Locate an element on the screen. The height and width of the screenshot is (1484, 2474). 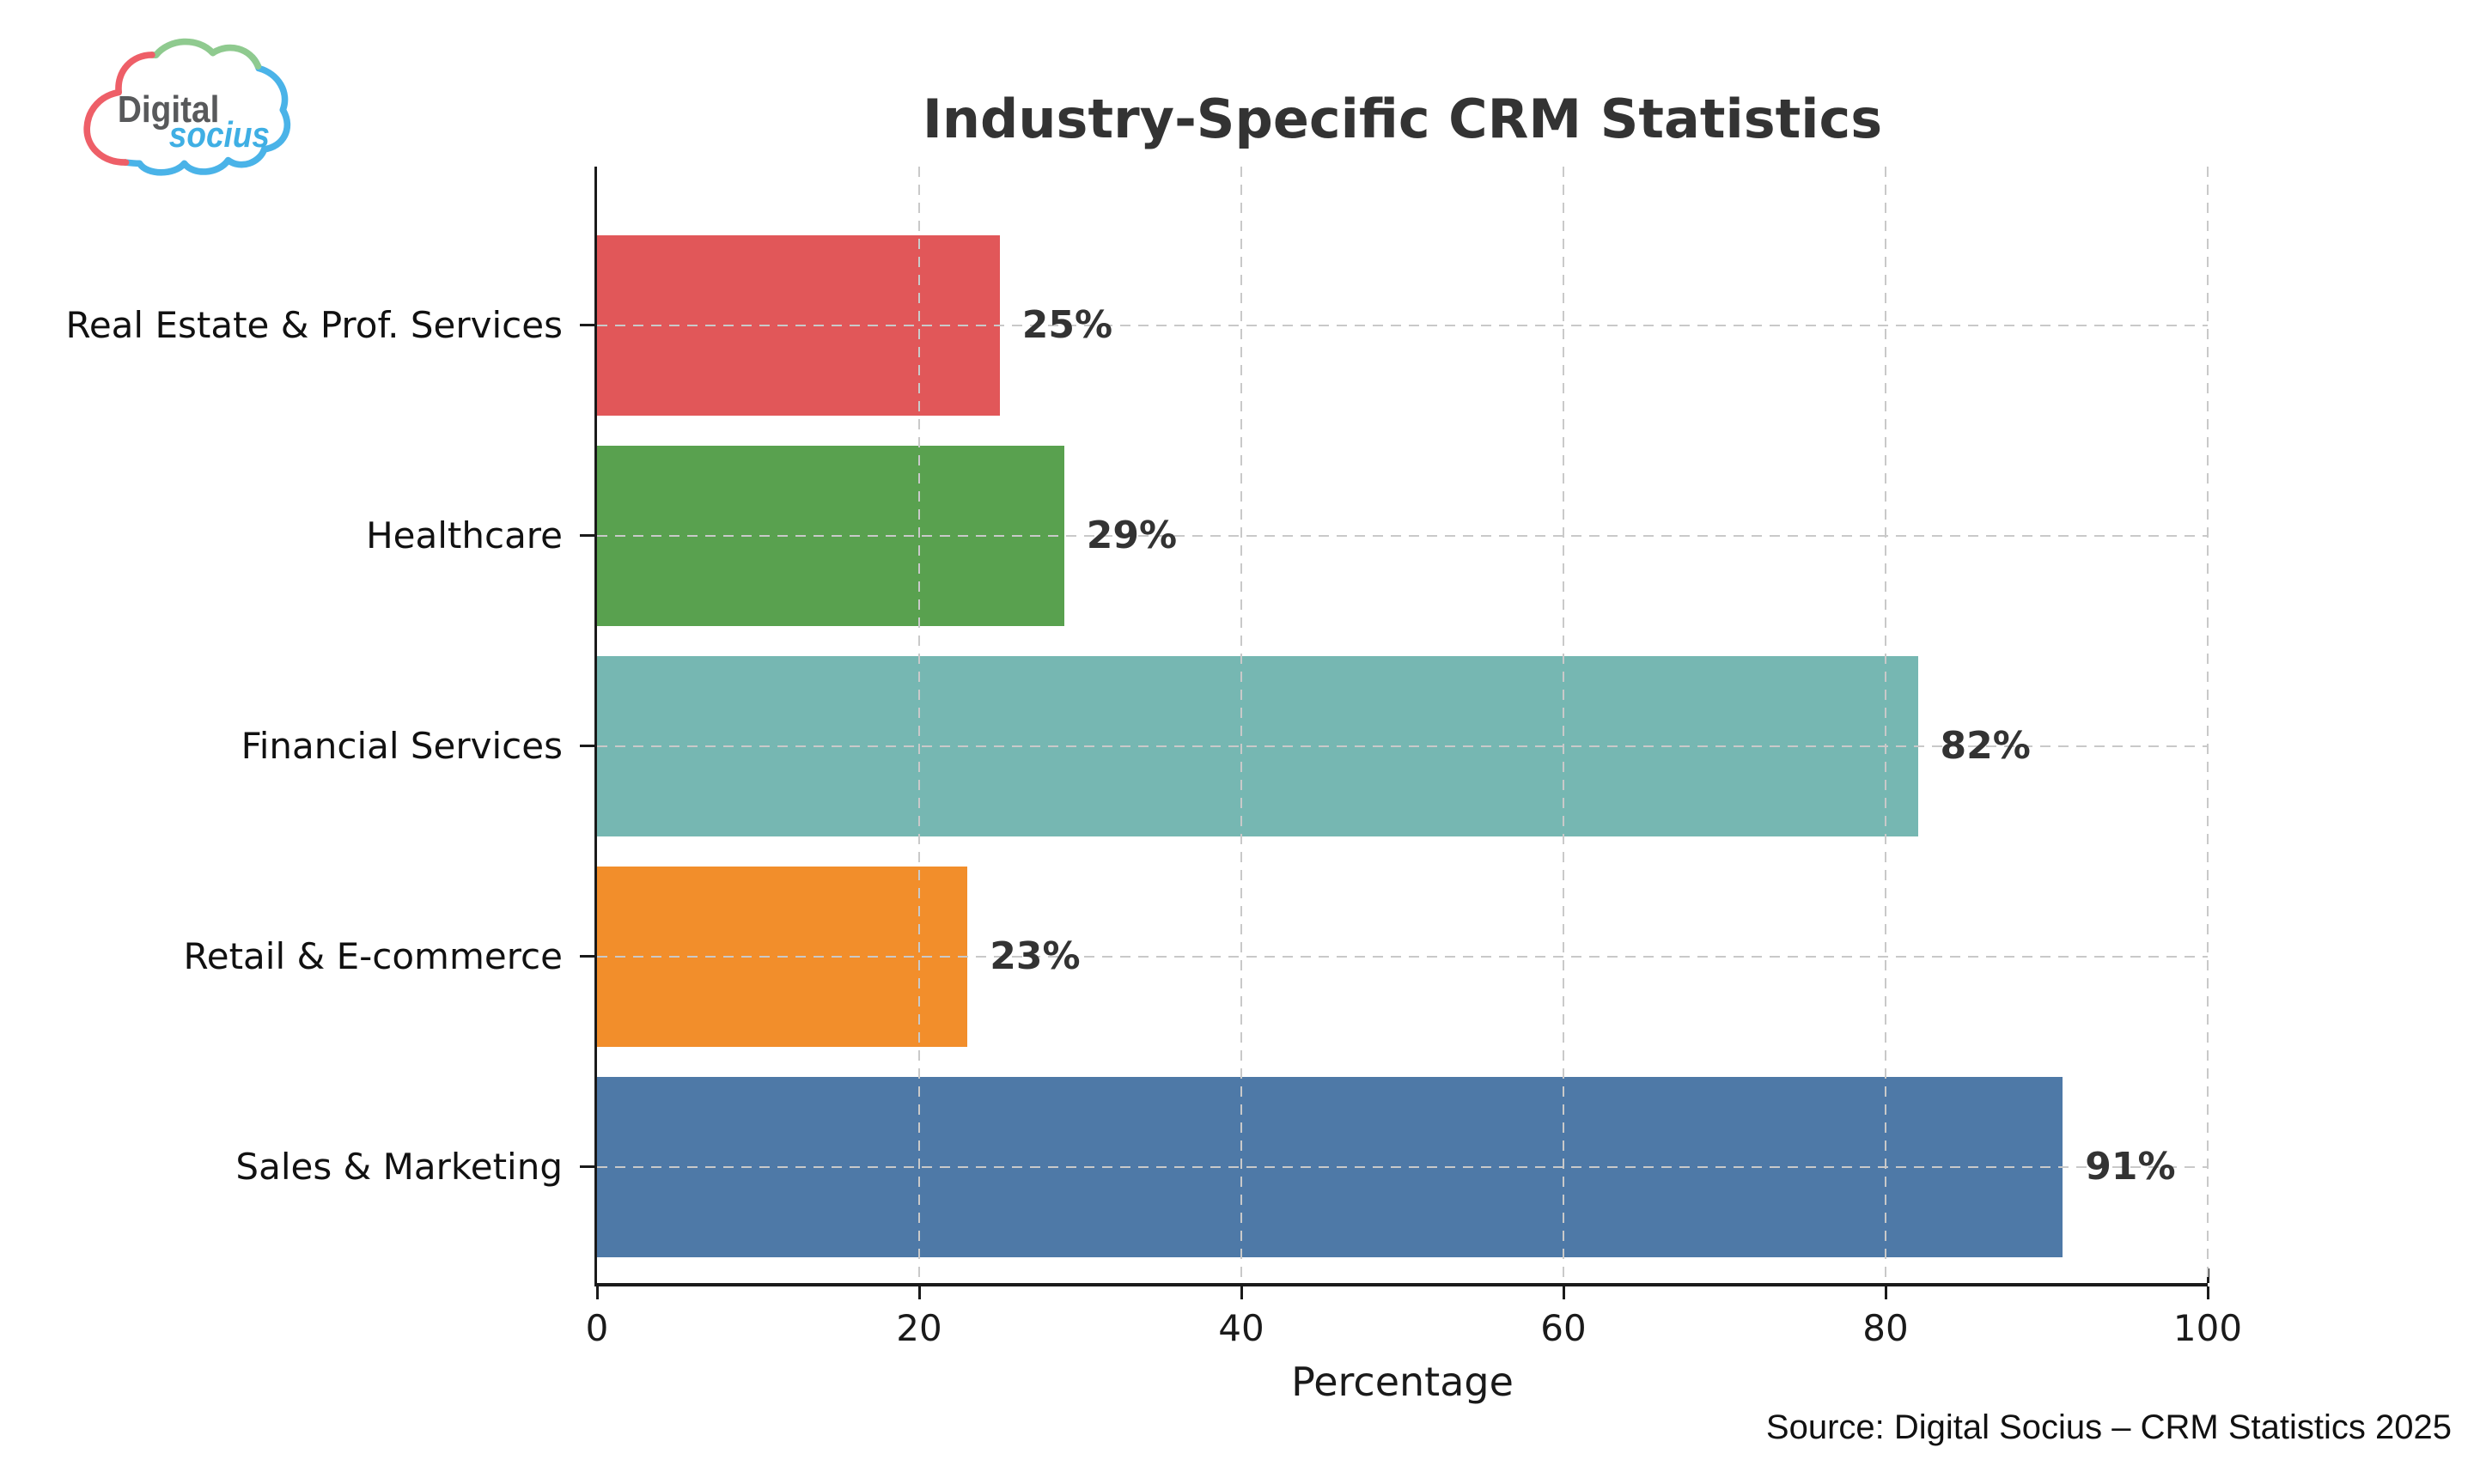
bar-value-label: 25% is located at coordinates (1067, 324).